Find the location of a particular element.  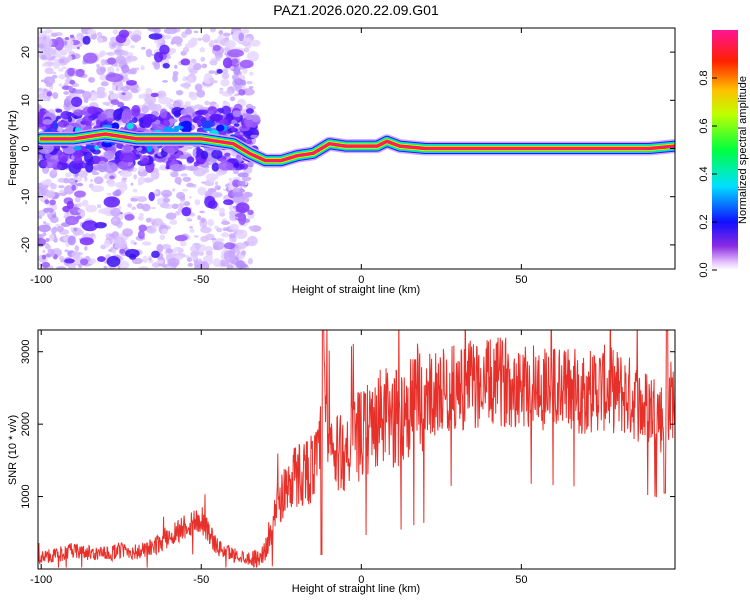

spectrogram-ridge is located at coordinates (356, 147).